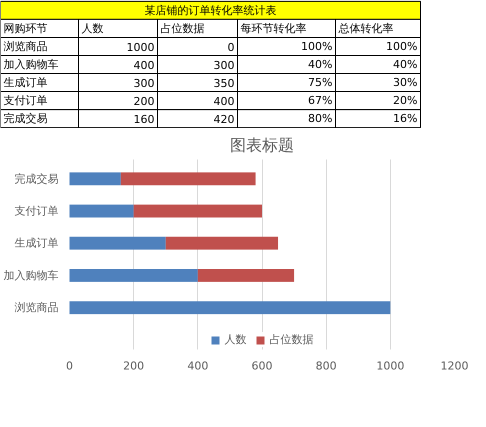 The image size is (486, 427). I want to click on x-tick-label: 800, so click(326, 366).